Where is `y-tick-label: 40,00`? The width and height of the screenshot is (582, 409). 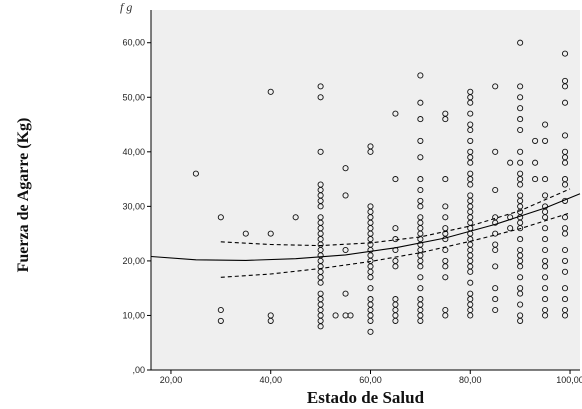
y-tick-label: 40,00 is located at coordinates (133, 152).